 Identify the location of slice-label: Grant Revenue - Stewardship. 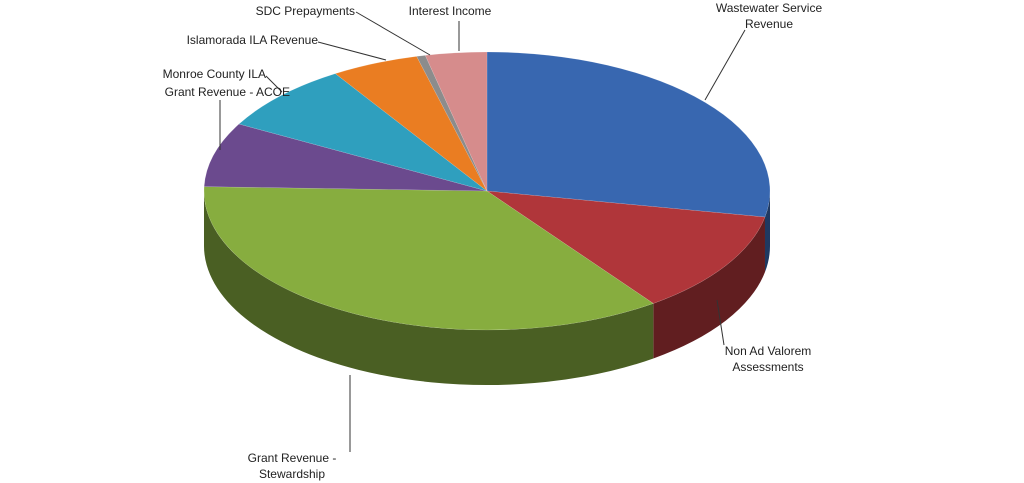
(292, 466).